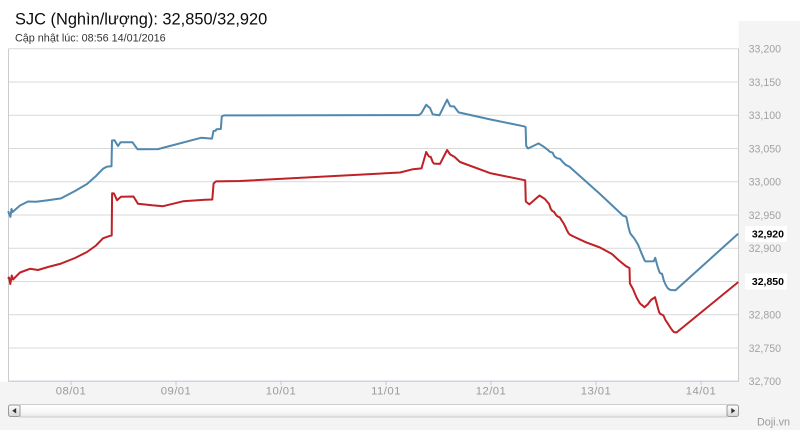  Describe the element at coordinates (765, 50) in the screenshot. I see `svg-text: 33,200` at that location.